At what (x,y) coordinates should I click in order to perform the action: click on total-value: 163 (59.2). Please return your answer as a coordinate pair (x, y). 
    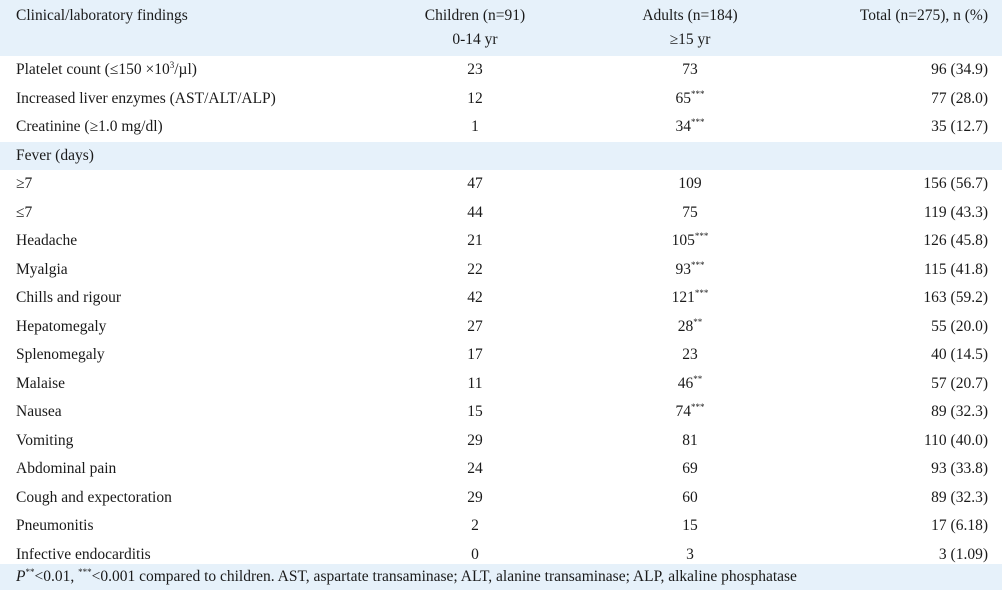
    Looking at the image, I should click on (955, 297).